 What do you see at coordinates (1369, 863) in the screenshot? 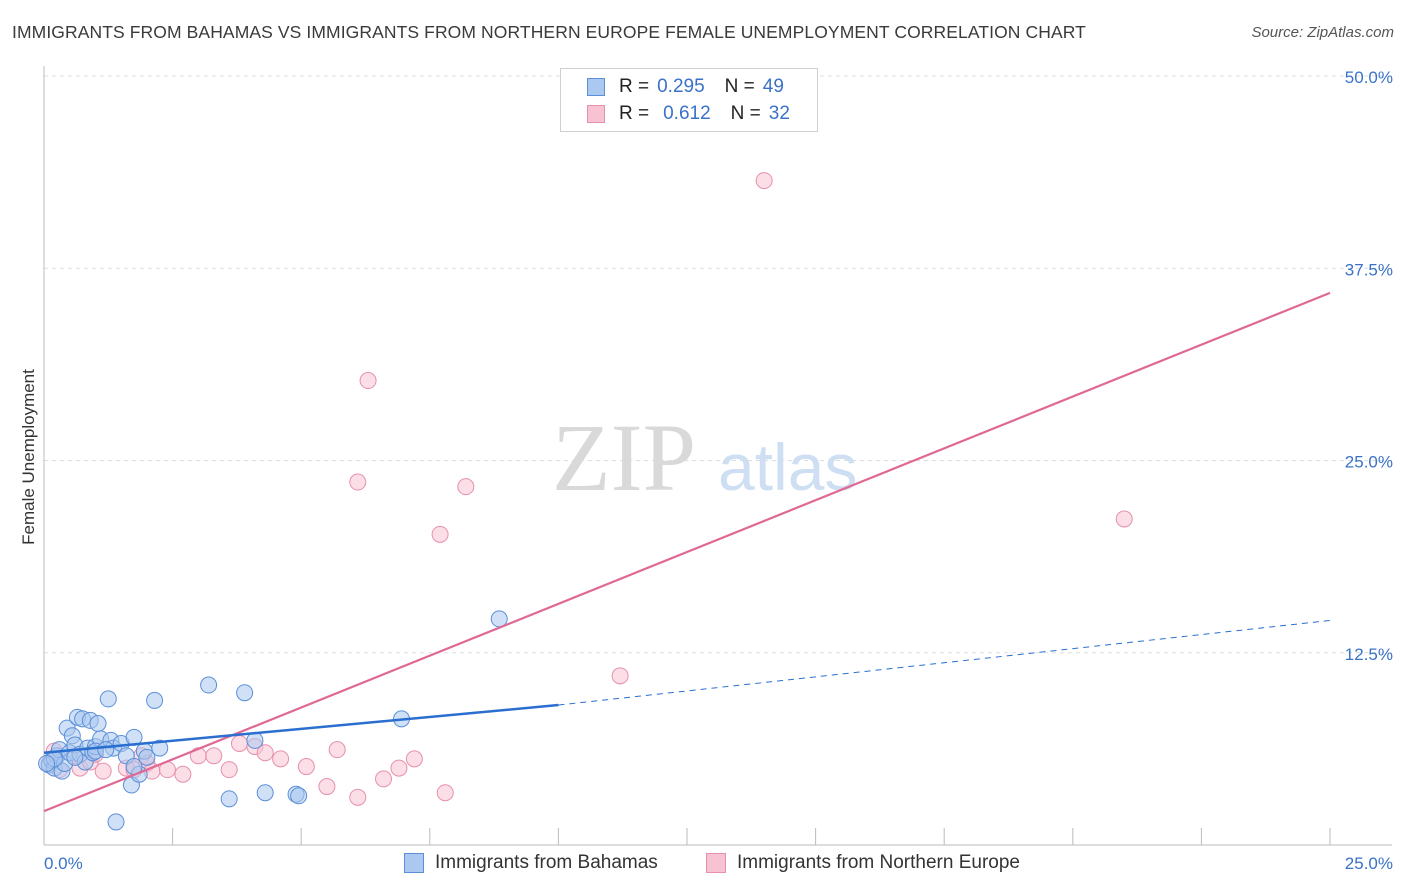
I see `x-tick-label: 25.0%` at bounding box center [1369, 863].